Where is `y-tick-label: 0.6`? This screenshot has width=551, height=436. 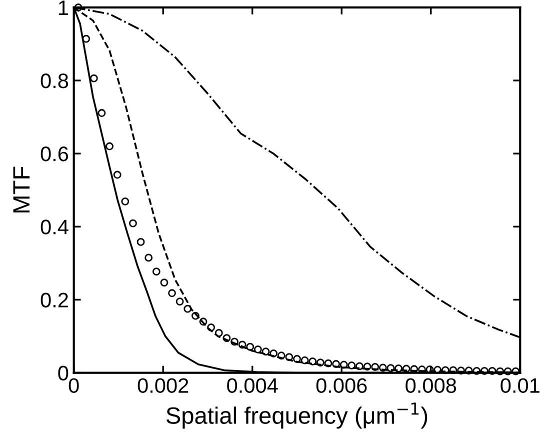 y-tick-label: 0.6 is located at coordinates (54, 154).